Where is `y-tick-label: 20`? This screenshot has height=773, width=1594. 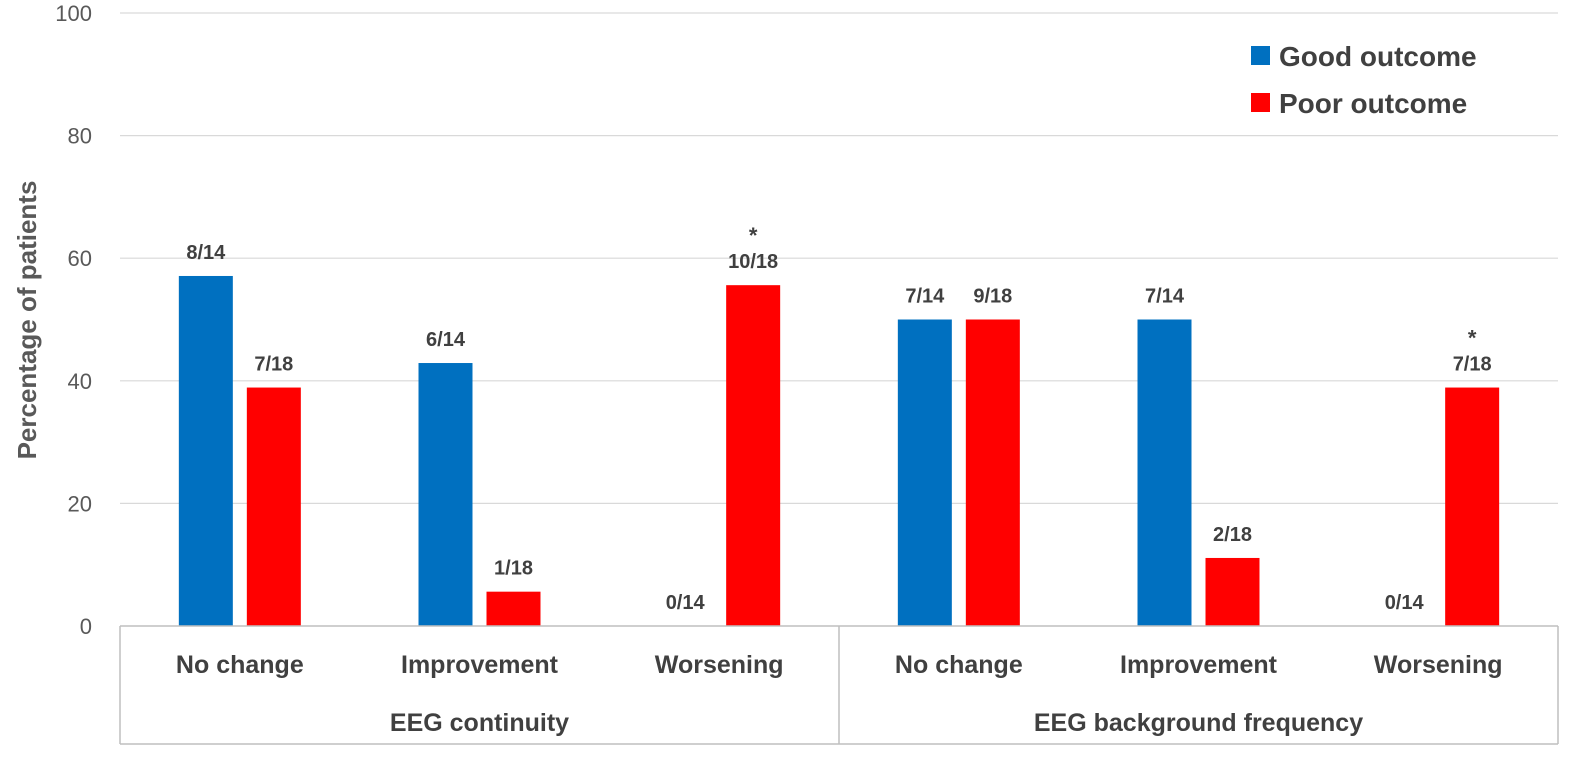 y-tick-label: 20 is located at coordinates (80, 503).